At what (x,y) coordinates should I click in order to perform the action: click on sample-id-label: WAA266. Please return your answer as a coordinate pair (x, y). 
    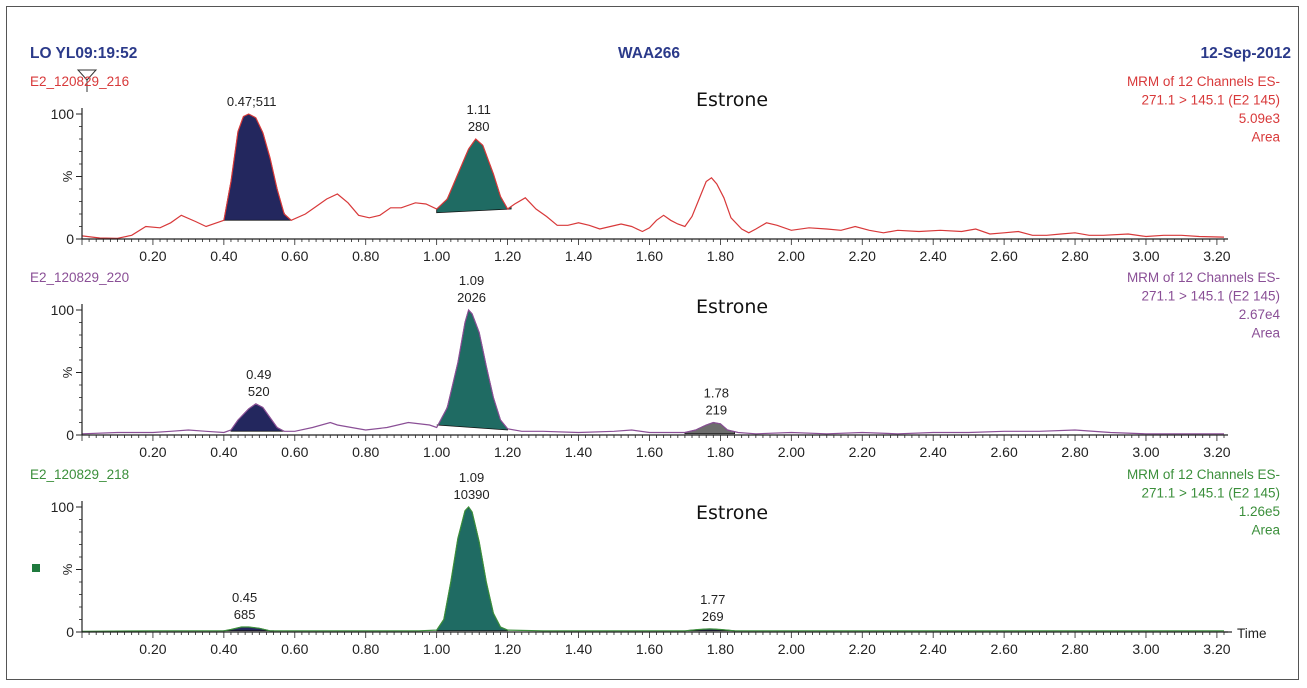
    Looking at the image, I should click on (649, 53).